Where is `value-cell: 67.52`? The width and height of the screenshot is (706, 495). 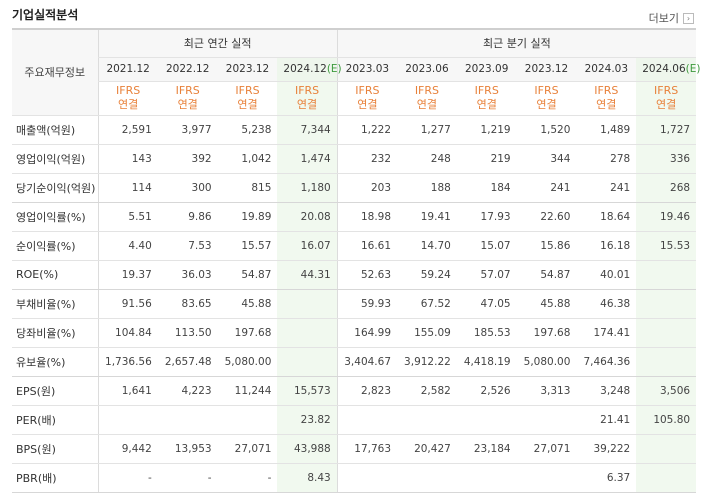
value-cell: 67.52 is located at coordinates (427, 304).